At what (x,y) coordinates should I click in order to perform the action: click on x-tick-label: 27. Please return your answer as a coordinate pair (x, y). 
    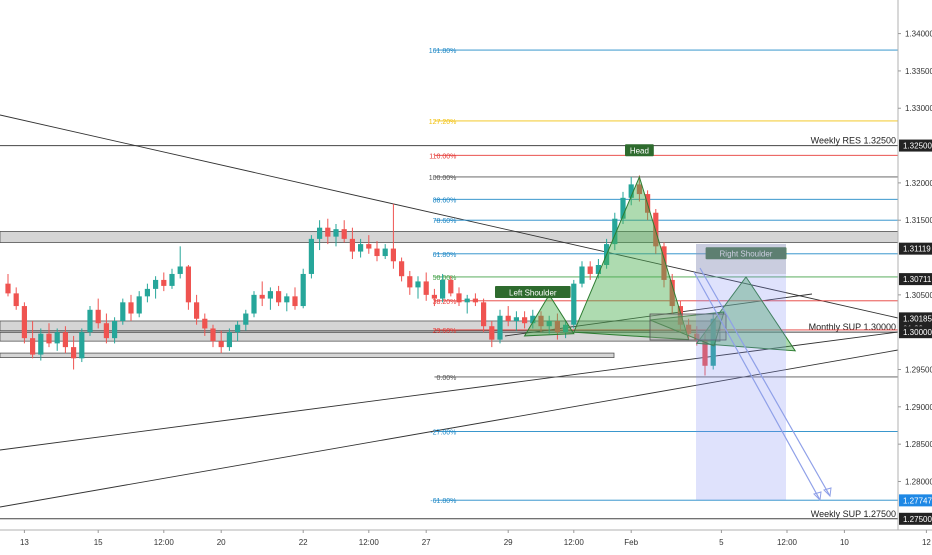
    Looking at the image, I should click on (426, 542).